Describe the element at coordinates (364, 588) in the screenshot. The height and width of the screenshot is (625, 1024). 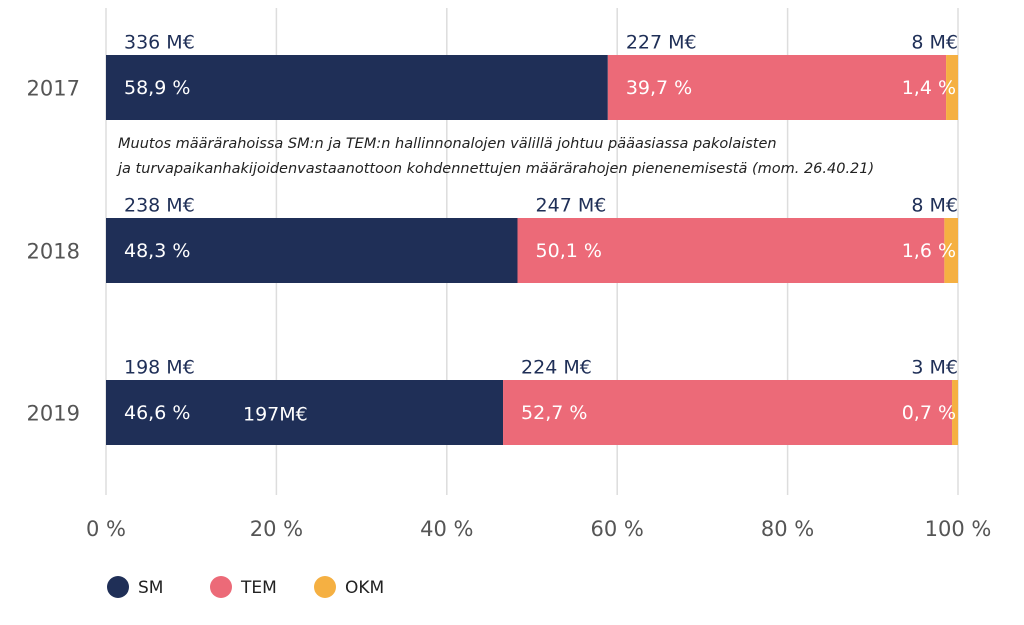
I see `legend-label: OKM` at that location.